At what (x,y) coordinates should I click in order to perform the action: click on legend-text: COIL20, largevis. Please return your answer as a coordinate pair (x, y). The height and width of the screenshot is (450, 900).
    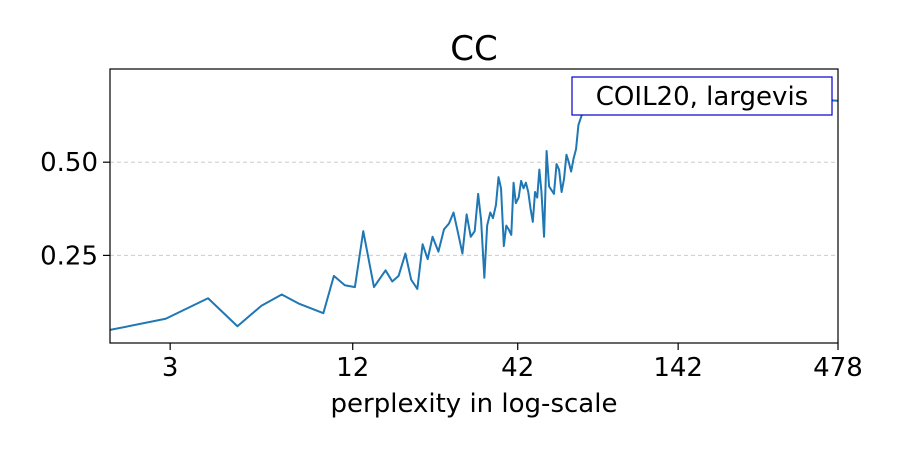
    Looking at the image, I should click on (702, 97).